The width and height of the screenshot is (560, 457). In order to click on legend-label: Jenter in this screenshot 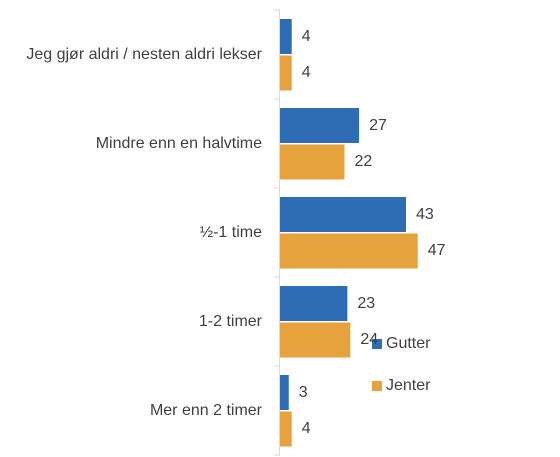, I will do `click(408, 386)`.